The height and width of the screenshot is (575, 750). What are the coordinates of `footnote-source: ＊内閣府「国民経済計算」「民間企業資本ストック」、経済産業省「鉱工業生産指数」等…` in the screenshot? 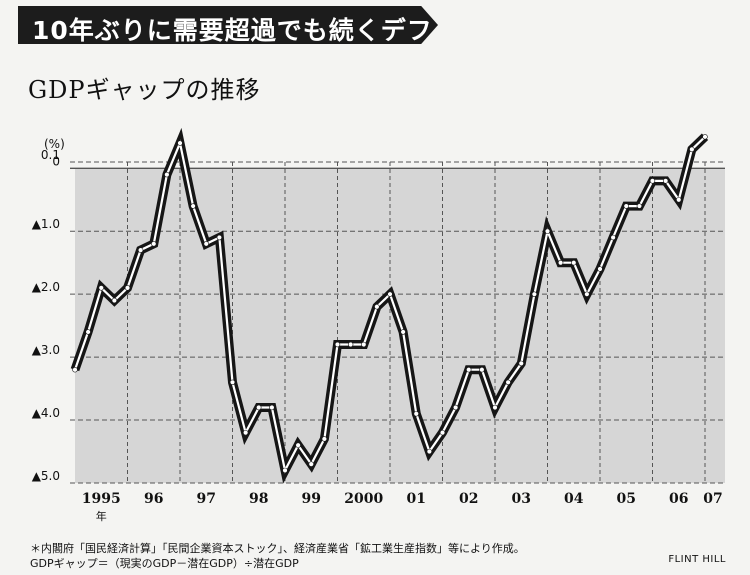 It's located at (277, 548).